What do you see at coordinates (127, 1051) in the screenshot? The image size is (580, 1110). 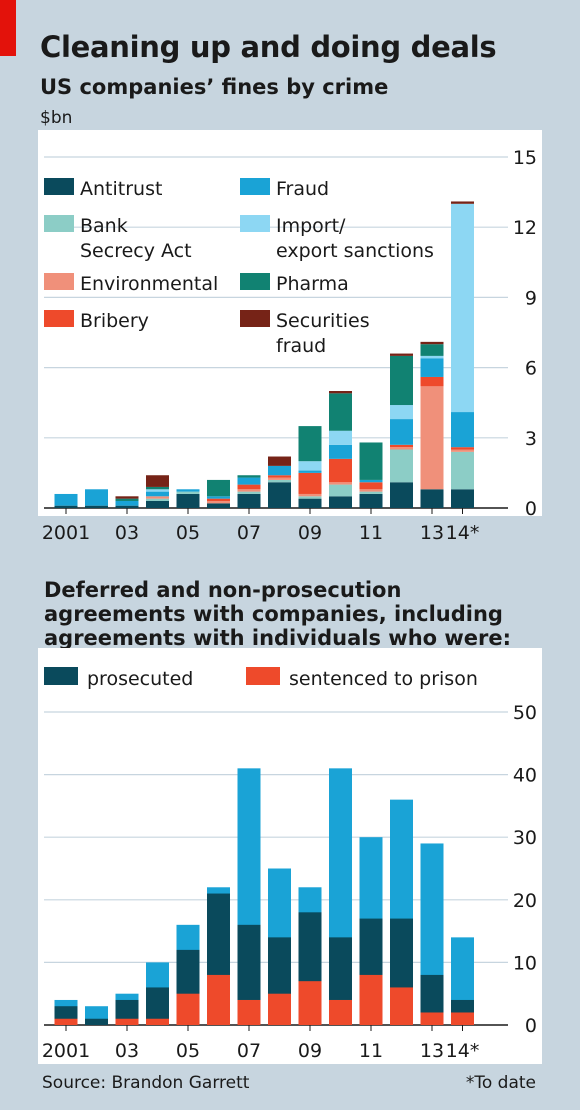 I see `agreements-x-tick-label: 03` at bounding box center [127, 1051].